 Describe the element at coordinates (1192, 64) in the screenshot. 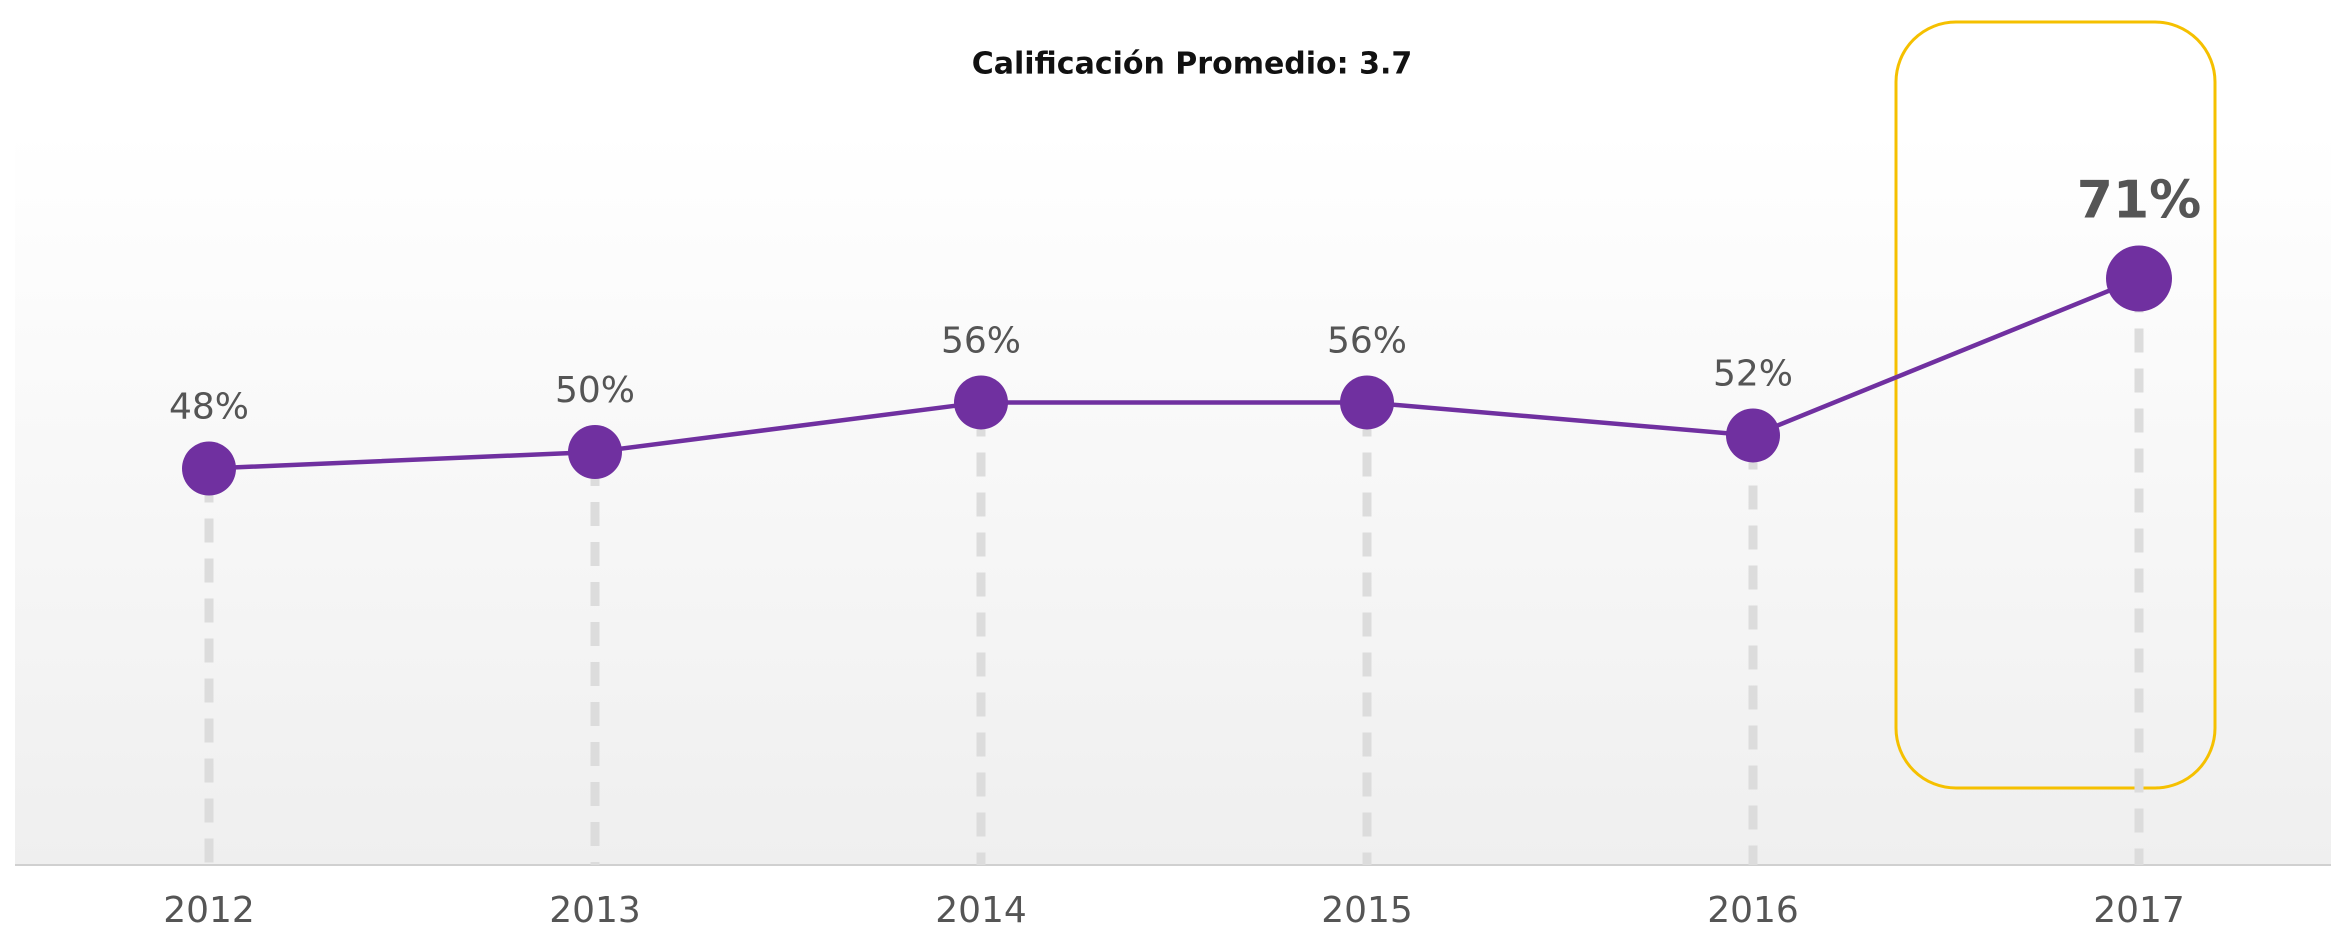

I see `chart-title: Calificación Promedio: 3.7` at that location.